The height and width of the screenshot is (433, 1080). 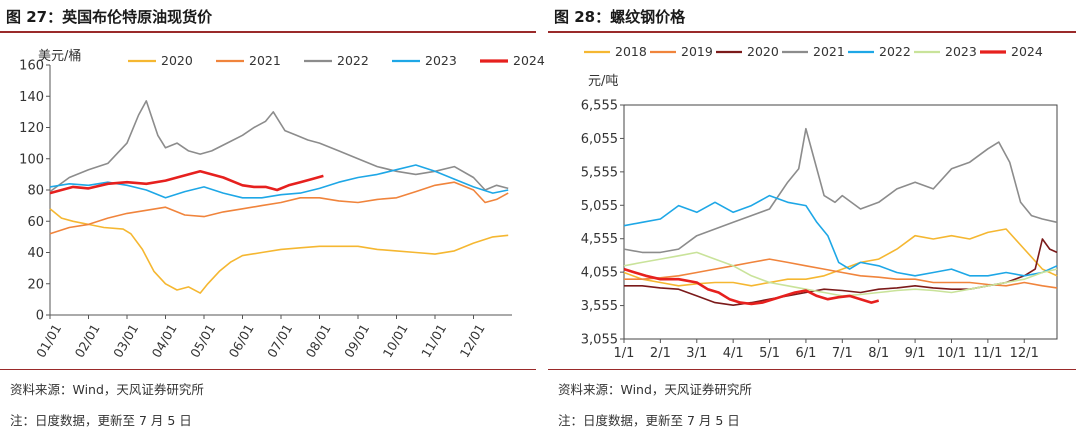 I want to click on x-tick-label: 10/1, so click(x=951, y=353).